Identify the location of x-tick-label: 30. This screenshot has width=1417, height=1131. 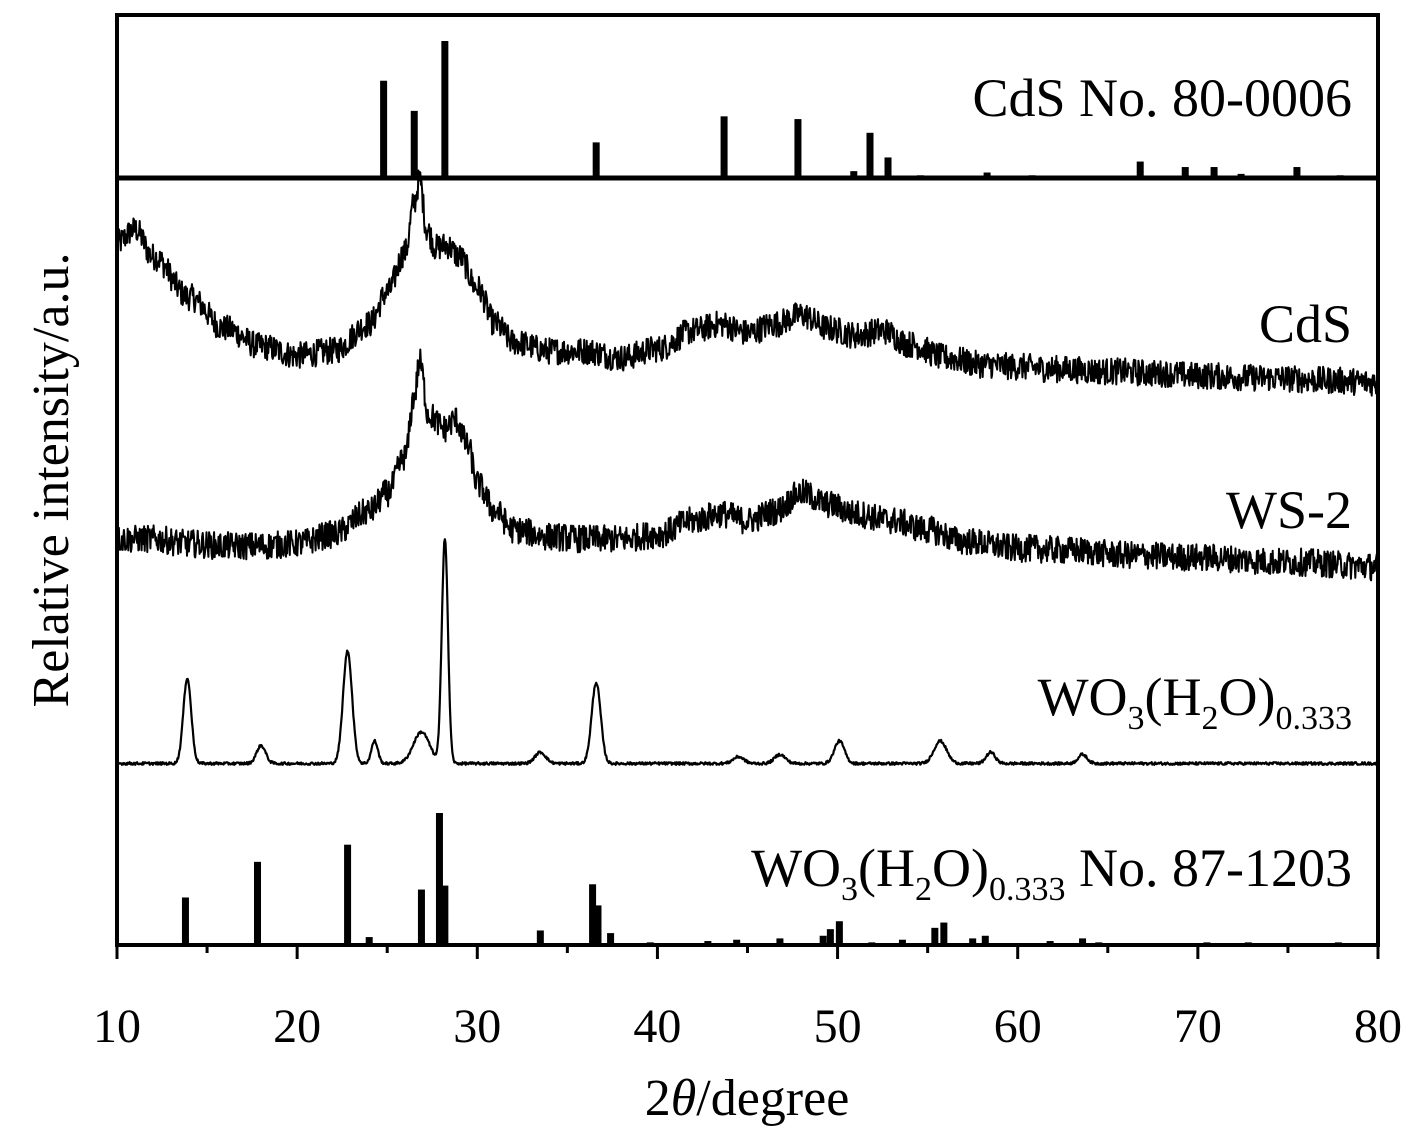
(477, 1026).